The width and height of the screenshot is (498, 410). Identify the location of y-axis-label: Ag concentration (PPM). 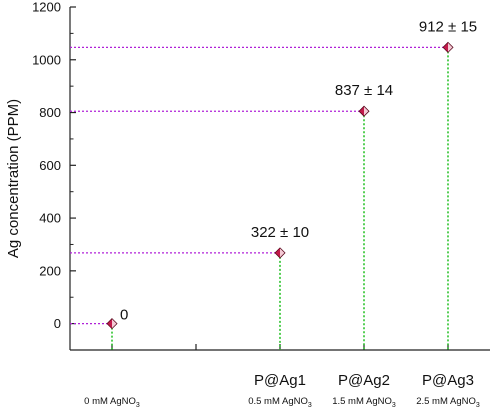
(13, 178).